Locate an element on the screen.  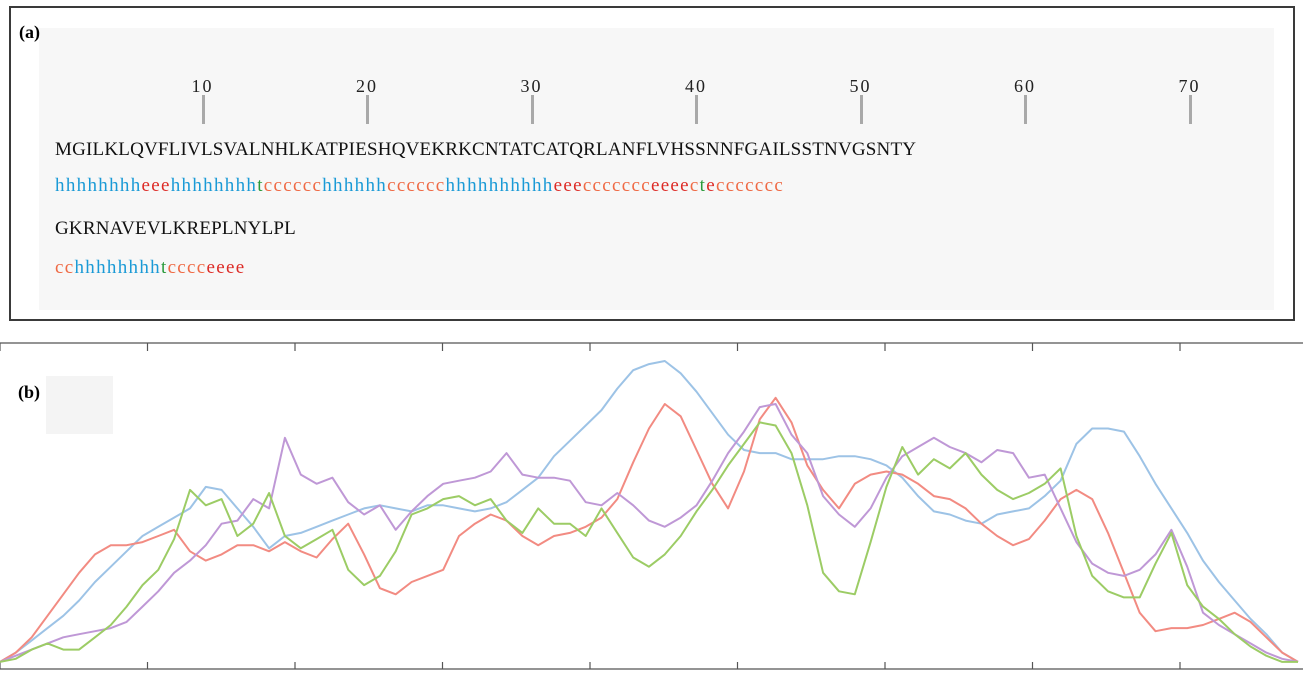
ruler-label: 60 is located at coordinates (1025, 86).